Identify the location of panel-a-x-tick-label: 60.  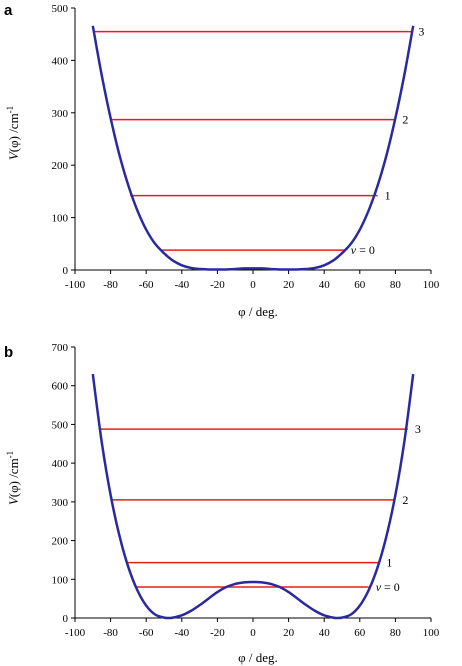
(360, 285).